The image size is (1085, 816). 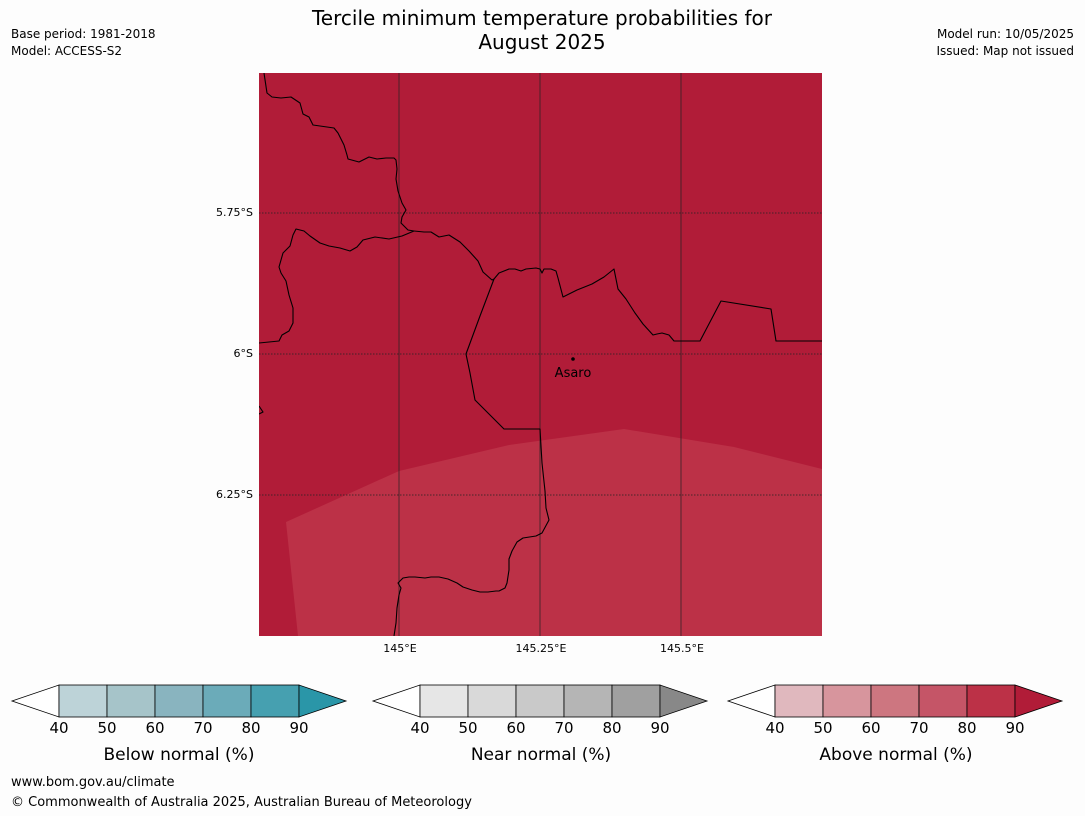 What do you see at coordinates (1005, 51) in the screenshot?
I see `issued-text: Issued: Map not issued` at bounding box center [1005, 51].